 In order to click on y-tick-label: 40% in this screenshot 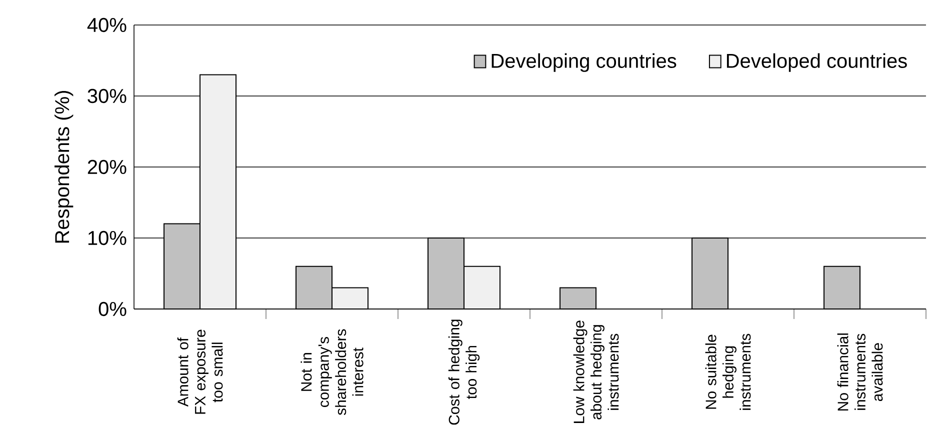, I will do `click(106, 25)`.